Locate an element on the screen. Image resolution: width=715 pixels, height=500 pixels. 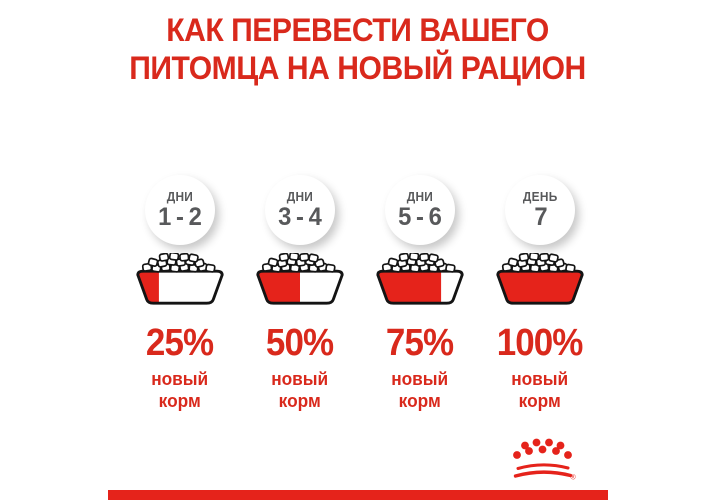
day-range: 5 - 6 is located at coordinates (420, 217).